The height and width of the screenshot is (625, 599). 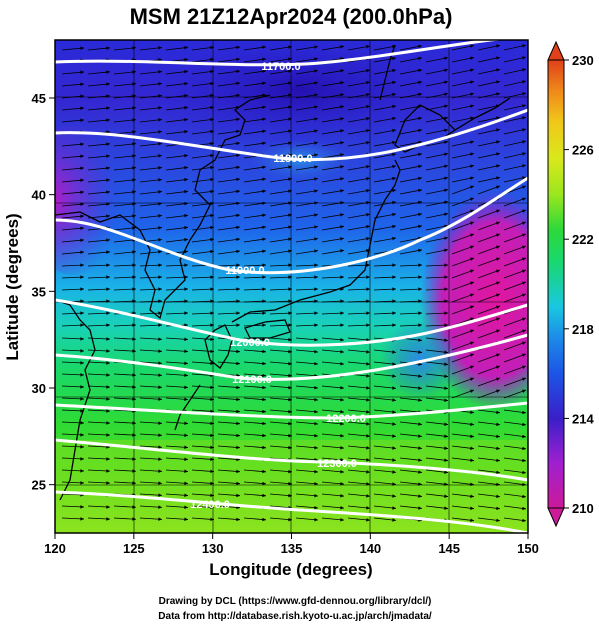 What do you see at coordinates (346, 419) in the screenshot?
I see `contour-label-12200: 12200.0` at bounding box center [346, 419].